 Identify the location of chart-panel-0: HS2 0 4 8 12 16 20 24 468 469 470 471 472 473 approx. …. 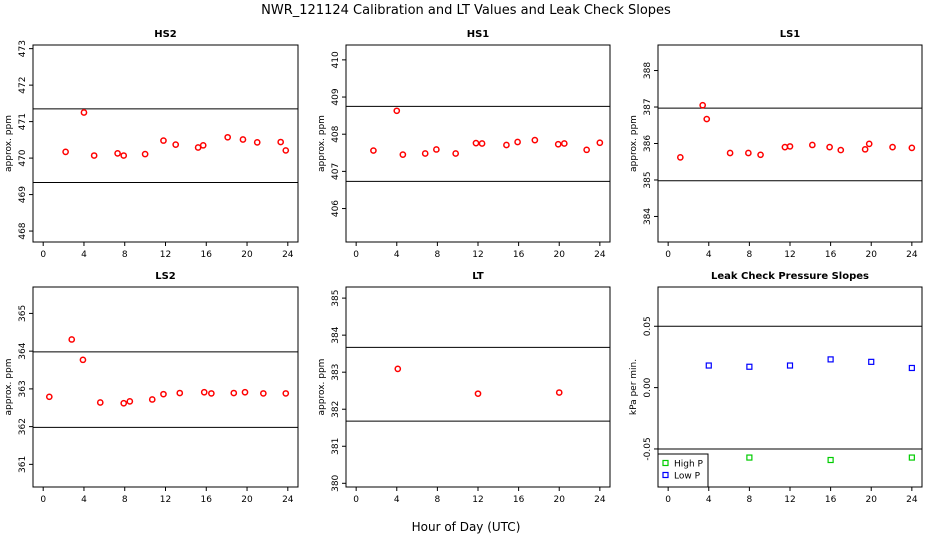
(151, 144).